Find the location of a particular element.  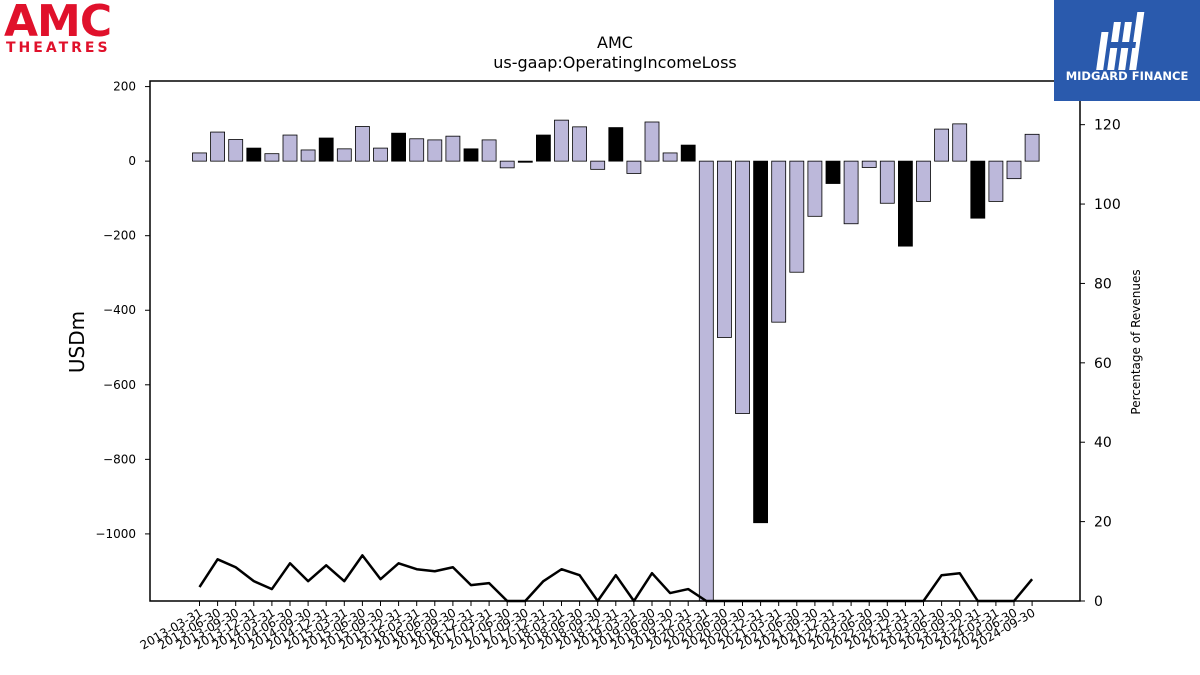

y-tick-label: −600 is located at coordinates (119, 385).